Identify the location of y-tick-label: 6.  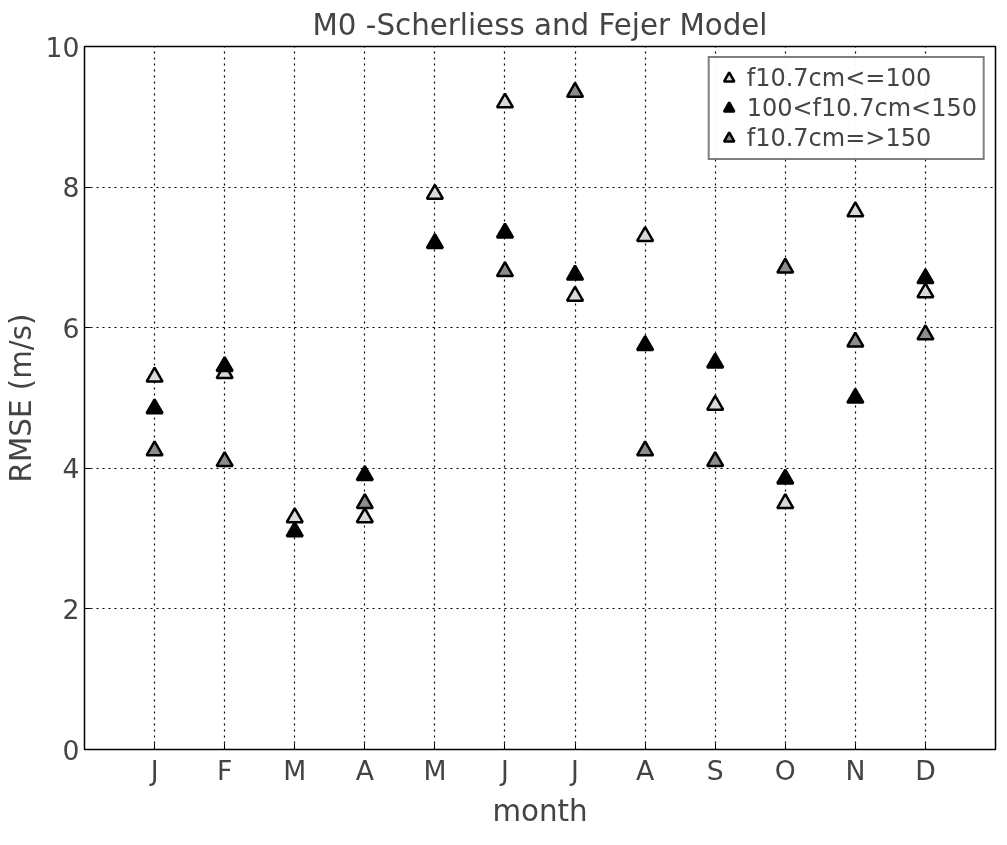
(71, 328).